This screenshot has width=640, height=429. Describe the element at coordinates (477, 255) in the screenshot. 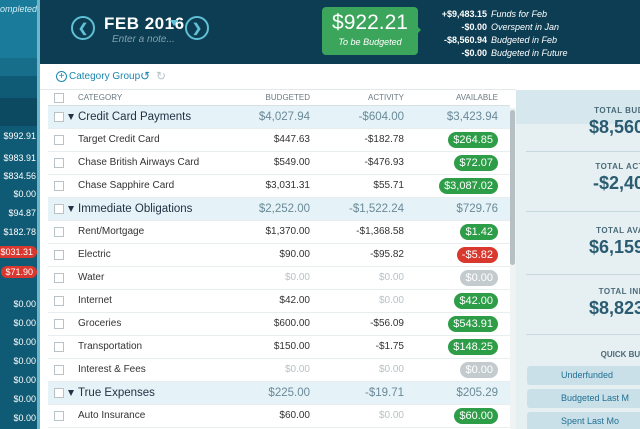

I see `available-balance-pill: -$5.82` at that location.